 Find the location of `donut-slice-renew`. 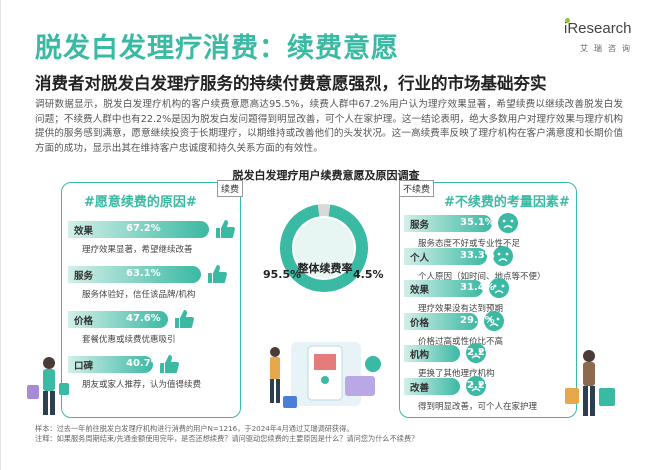

donut-slice-renew is located at coordinates (324, 248).